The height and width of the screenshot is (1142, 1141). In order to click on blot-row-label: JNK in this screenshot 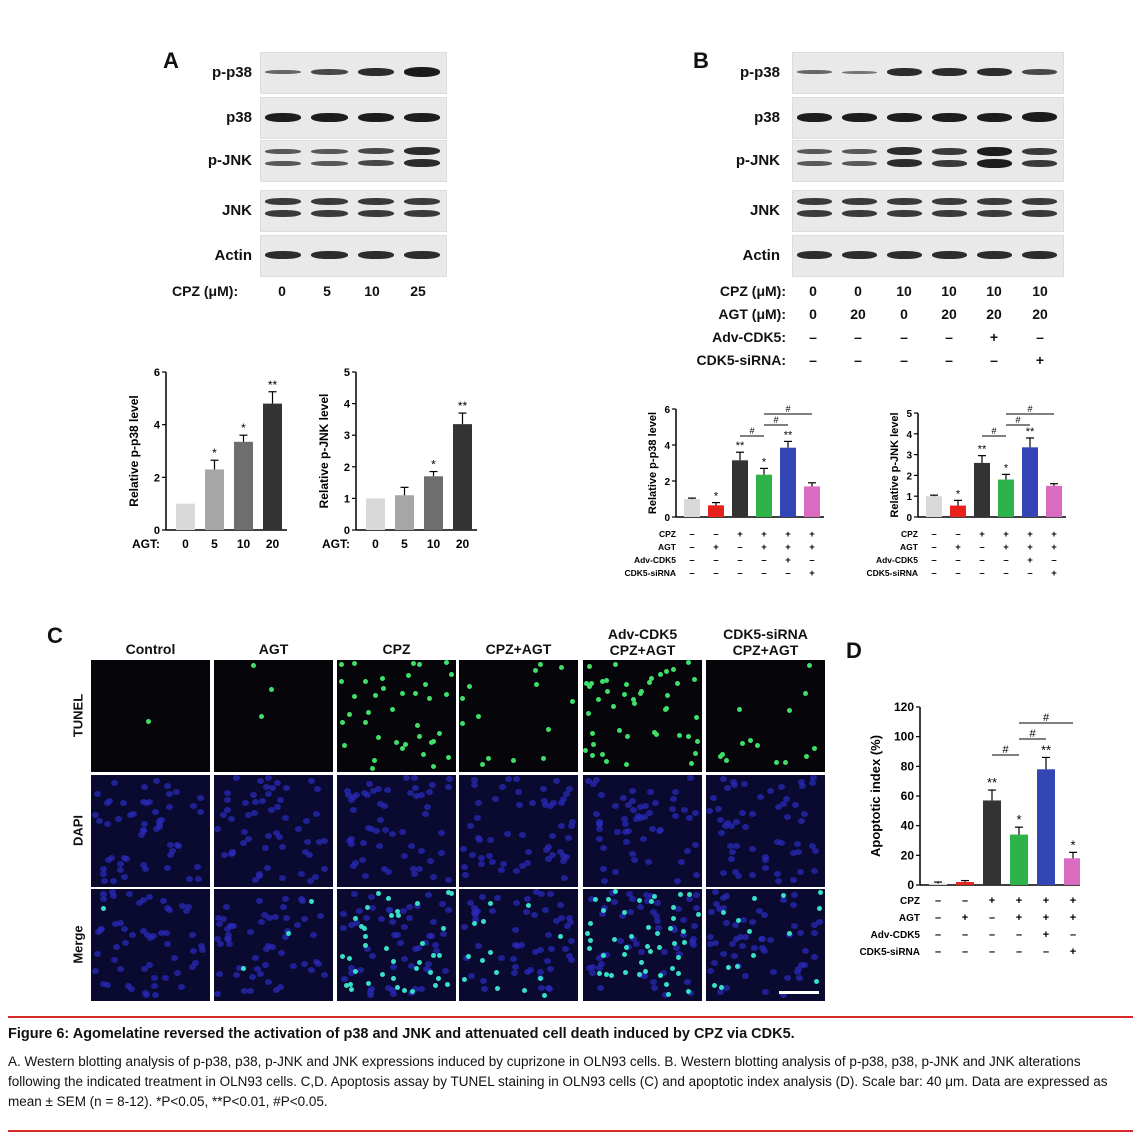, I will do `click(236, 210)`.